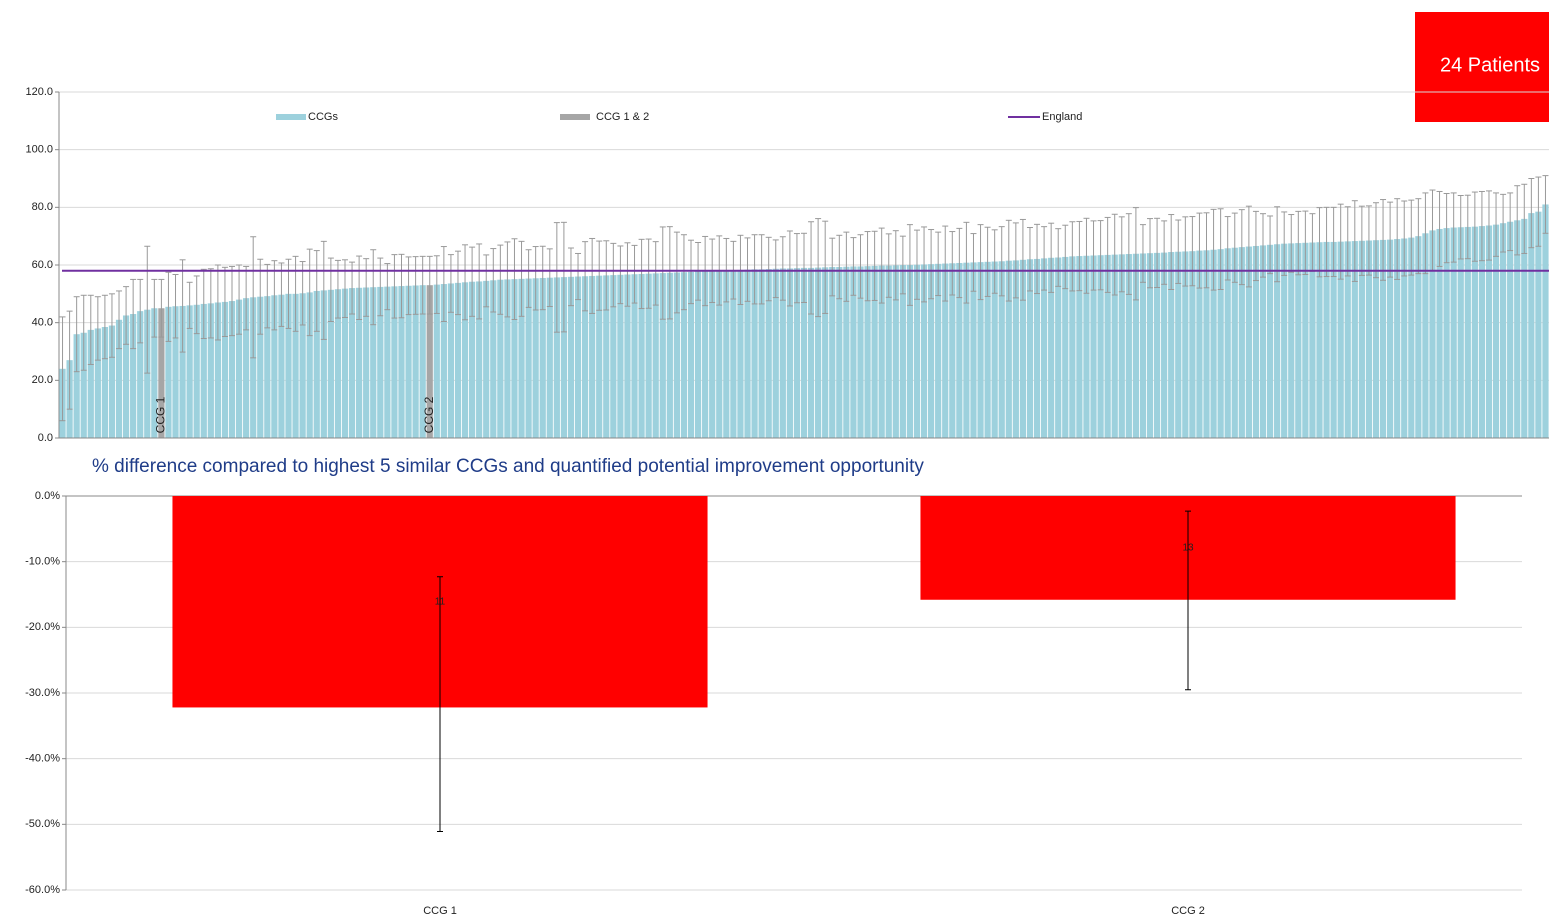  What do you see at coordinates (1062, 117) in the screenshot?
I see `legend-label: England` at bounding box center [1062, 117].